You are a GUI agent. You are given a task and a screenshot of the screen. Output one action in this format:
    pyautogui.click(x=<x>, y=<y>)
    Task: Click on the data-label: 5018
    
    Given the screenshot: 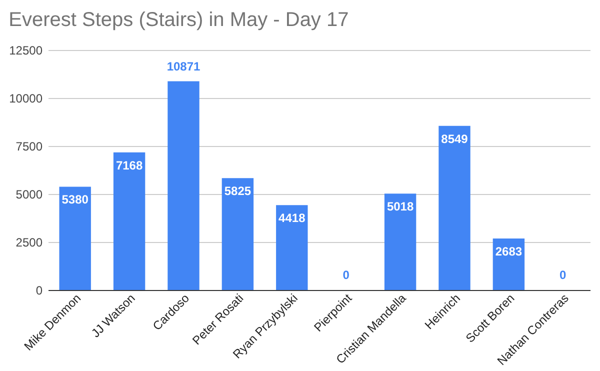 What is the action you would take?
    pyautogui.click(x=400, y=207)
    